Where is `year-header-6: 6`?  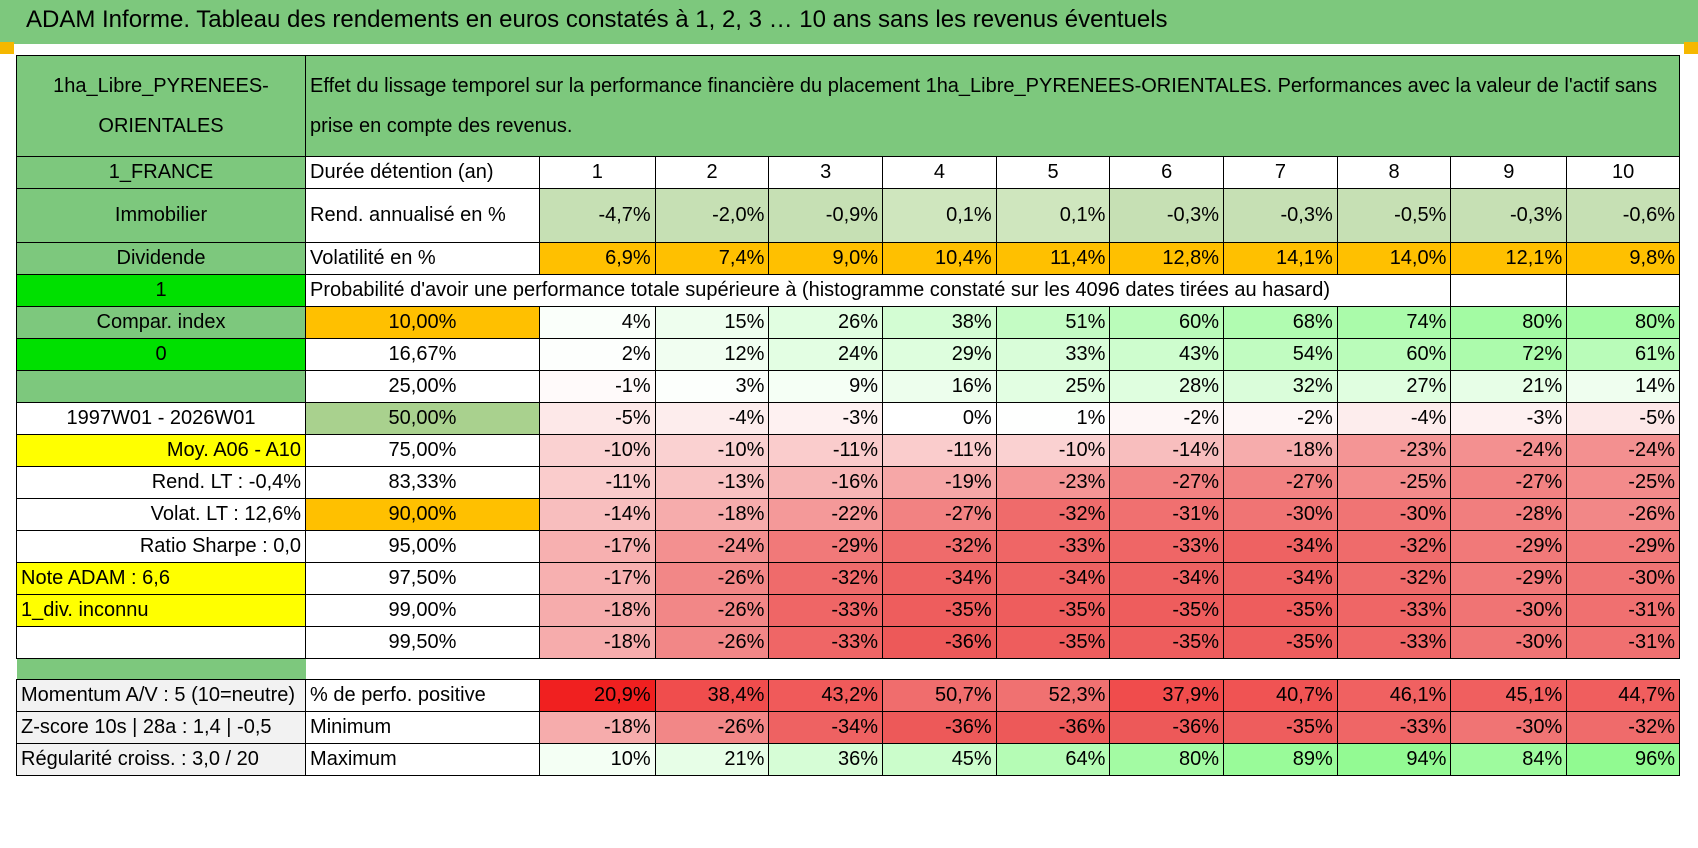 year-header-6: 6 is located at coordinates (1167, 172).